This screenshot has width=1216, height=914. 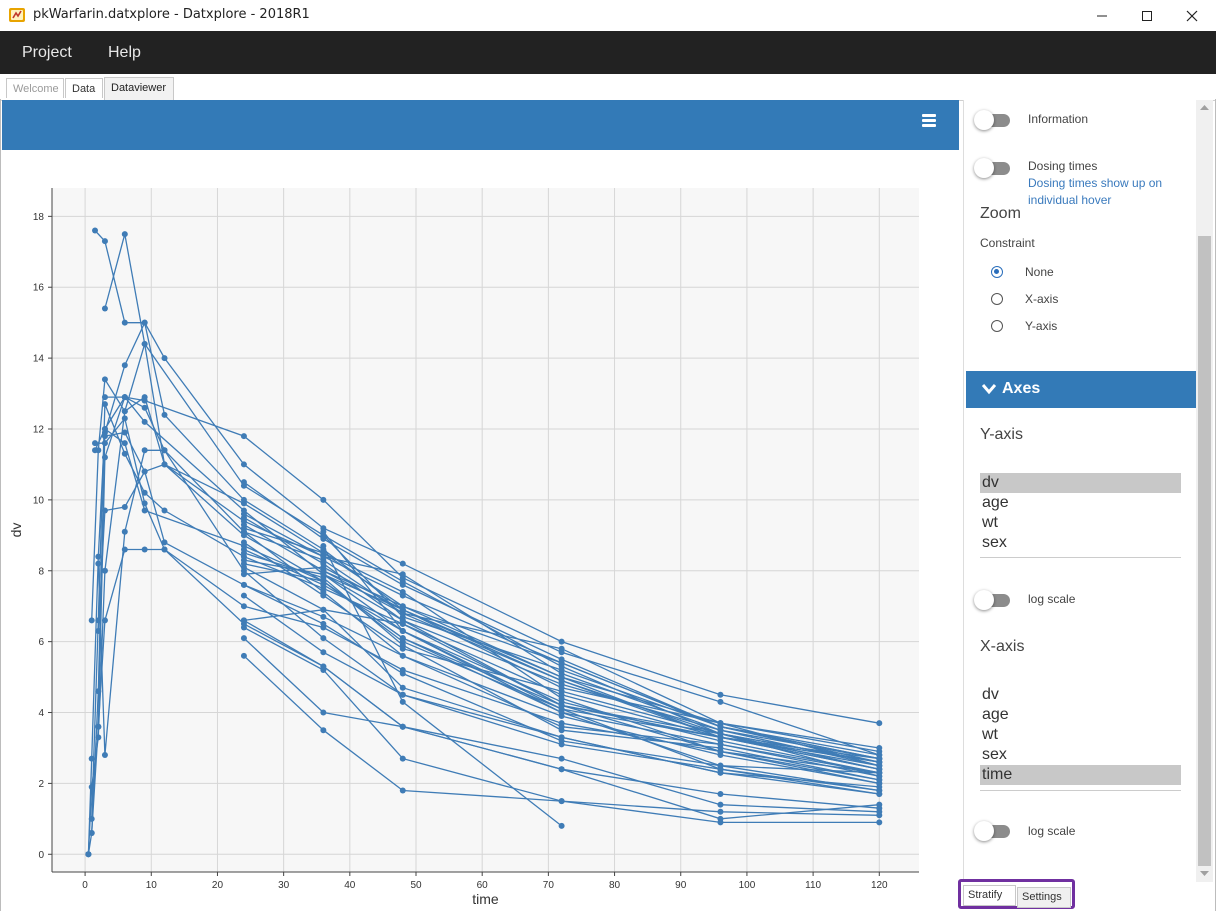 I want to click on tab-dataviewer: Dataviewer, so click(x=139, y=88).